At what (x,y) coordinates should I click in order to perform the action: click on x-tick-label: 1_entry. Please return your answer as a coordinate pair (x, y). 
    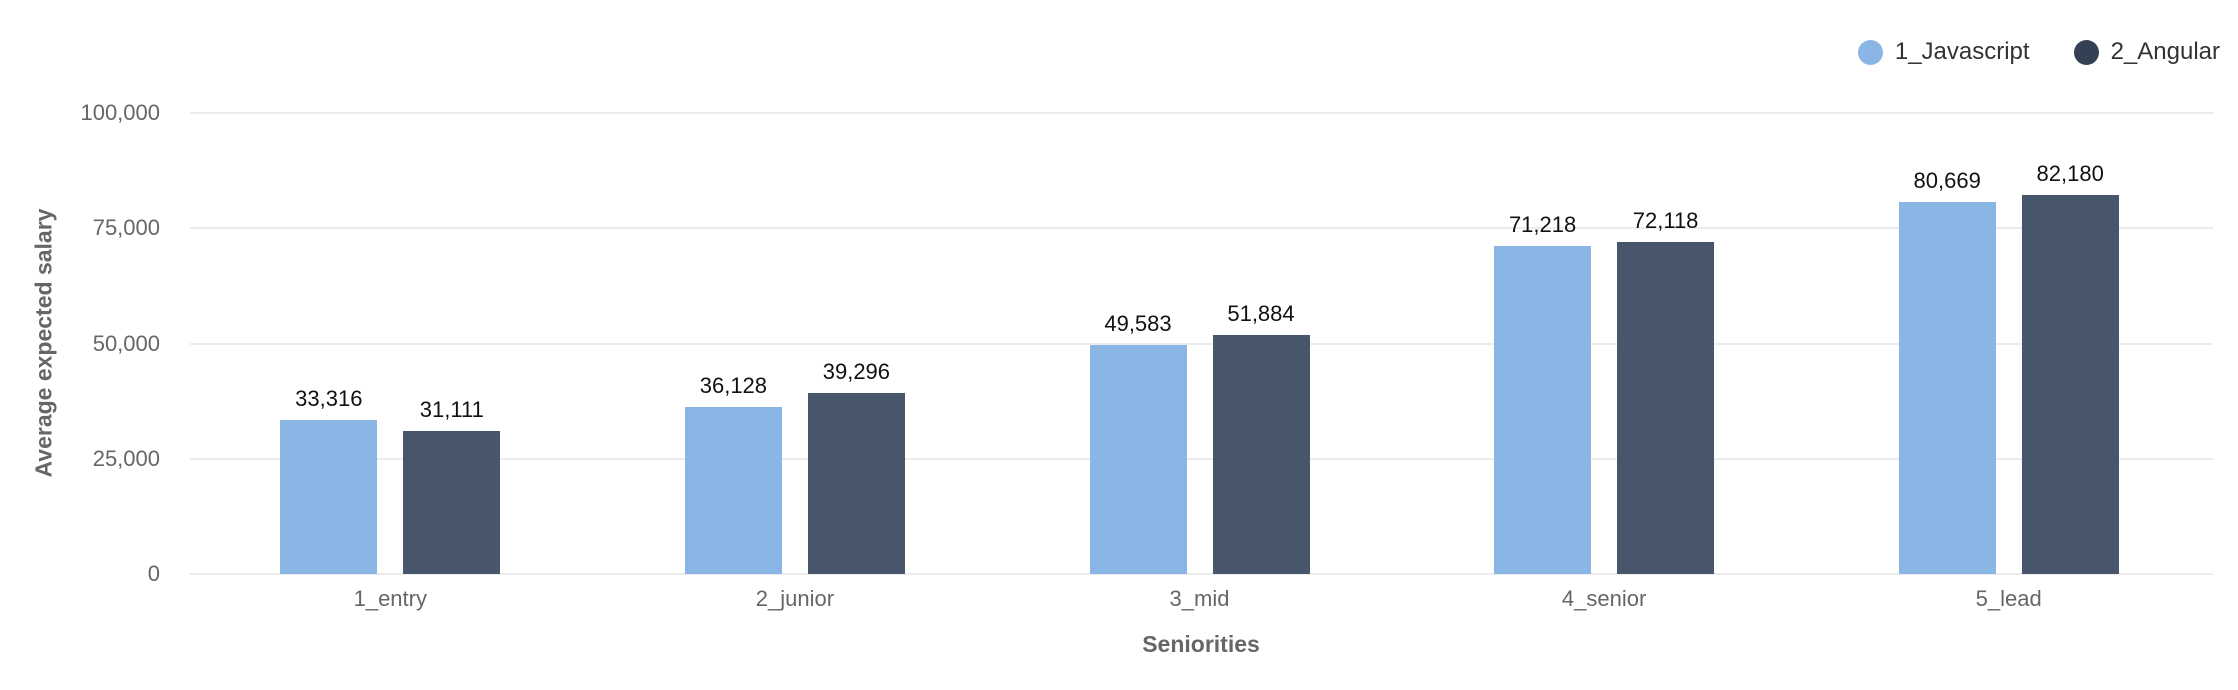
    Looking at the image, I should click on (390, 598).